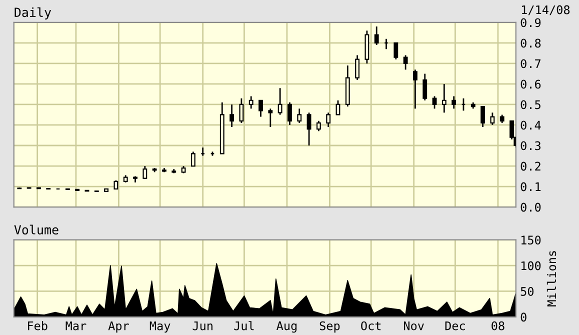 The image size is (579, 335). What do you see at coordinates (38, 325) in the screenshot?
I see `x-tick-label: Feb` at bounding box center [38, 325].